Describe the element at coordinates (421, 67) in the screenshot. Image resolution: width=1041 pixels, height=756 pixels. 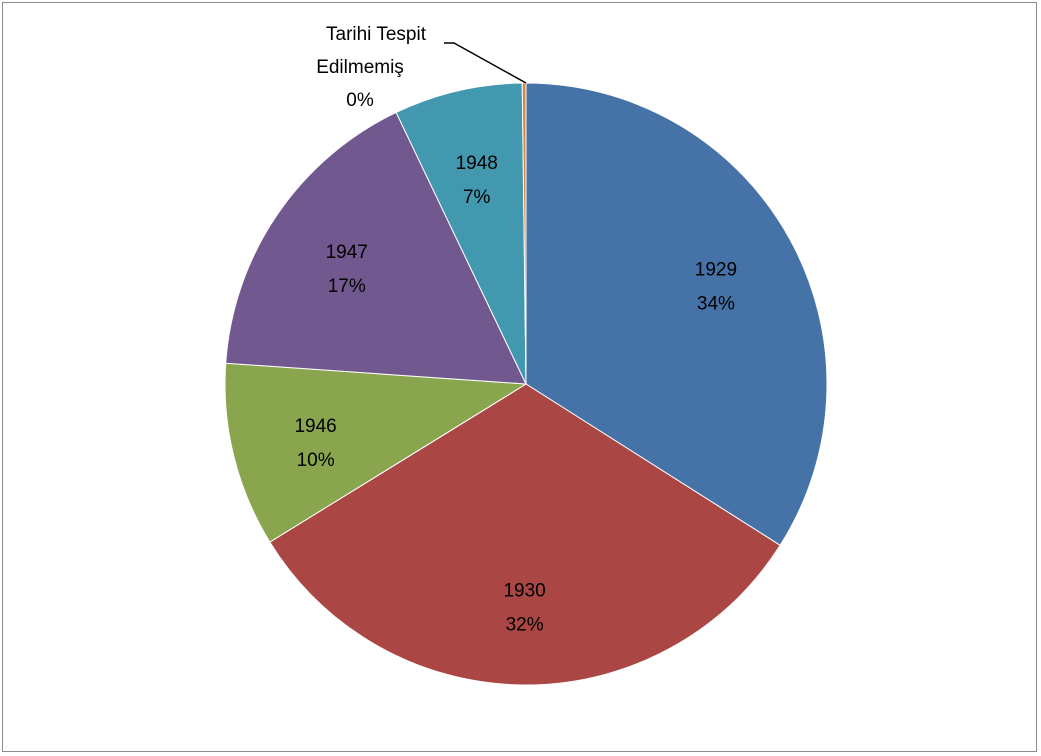
I see `callout: Tarihi Tespit Edilmemiş 0%` at that location.